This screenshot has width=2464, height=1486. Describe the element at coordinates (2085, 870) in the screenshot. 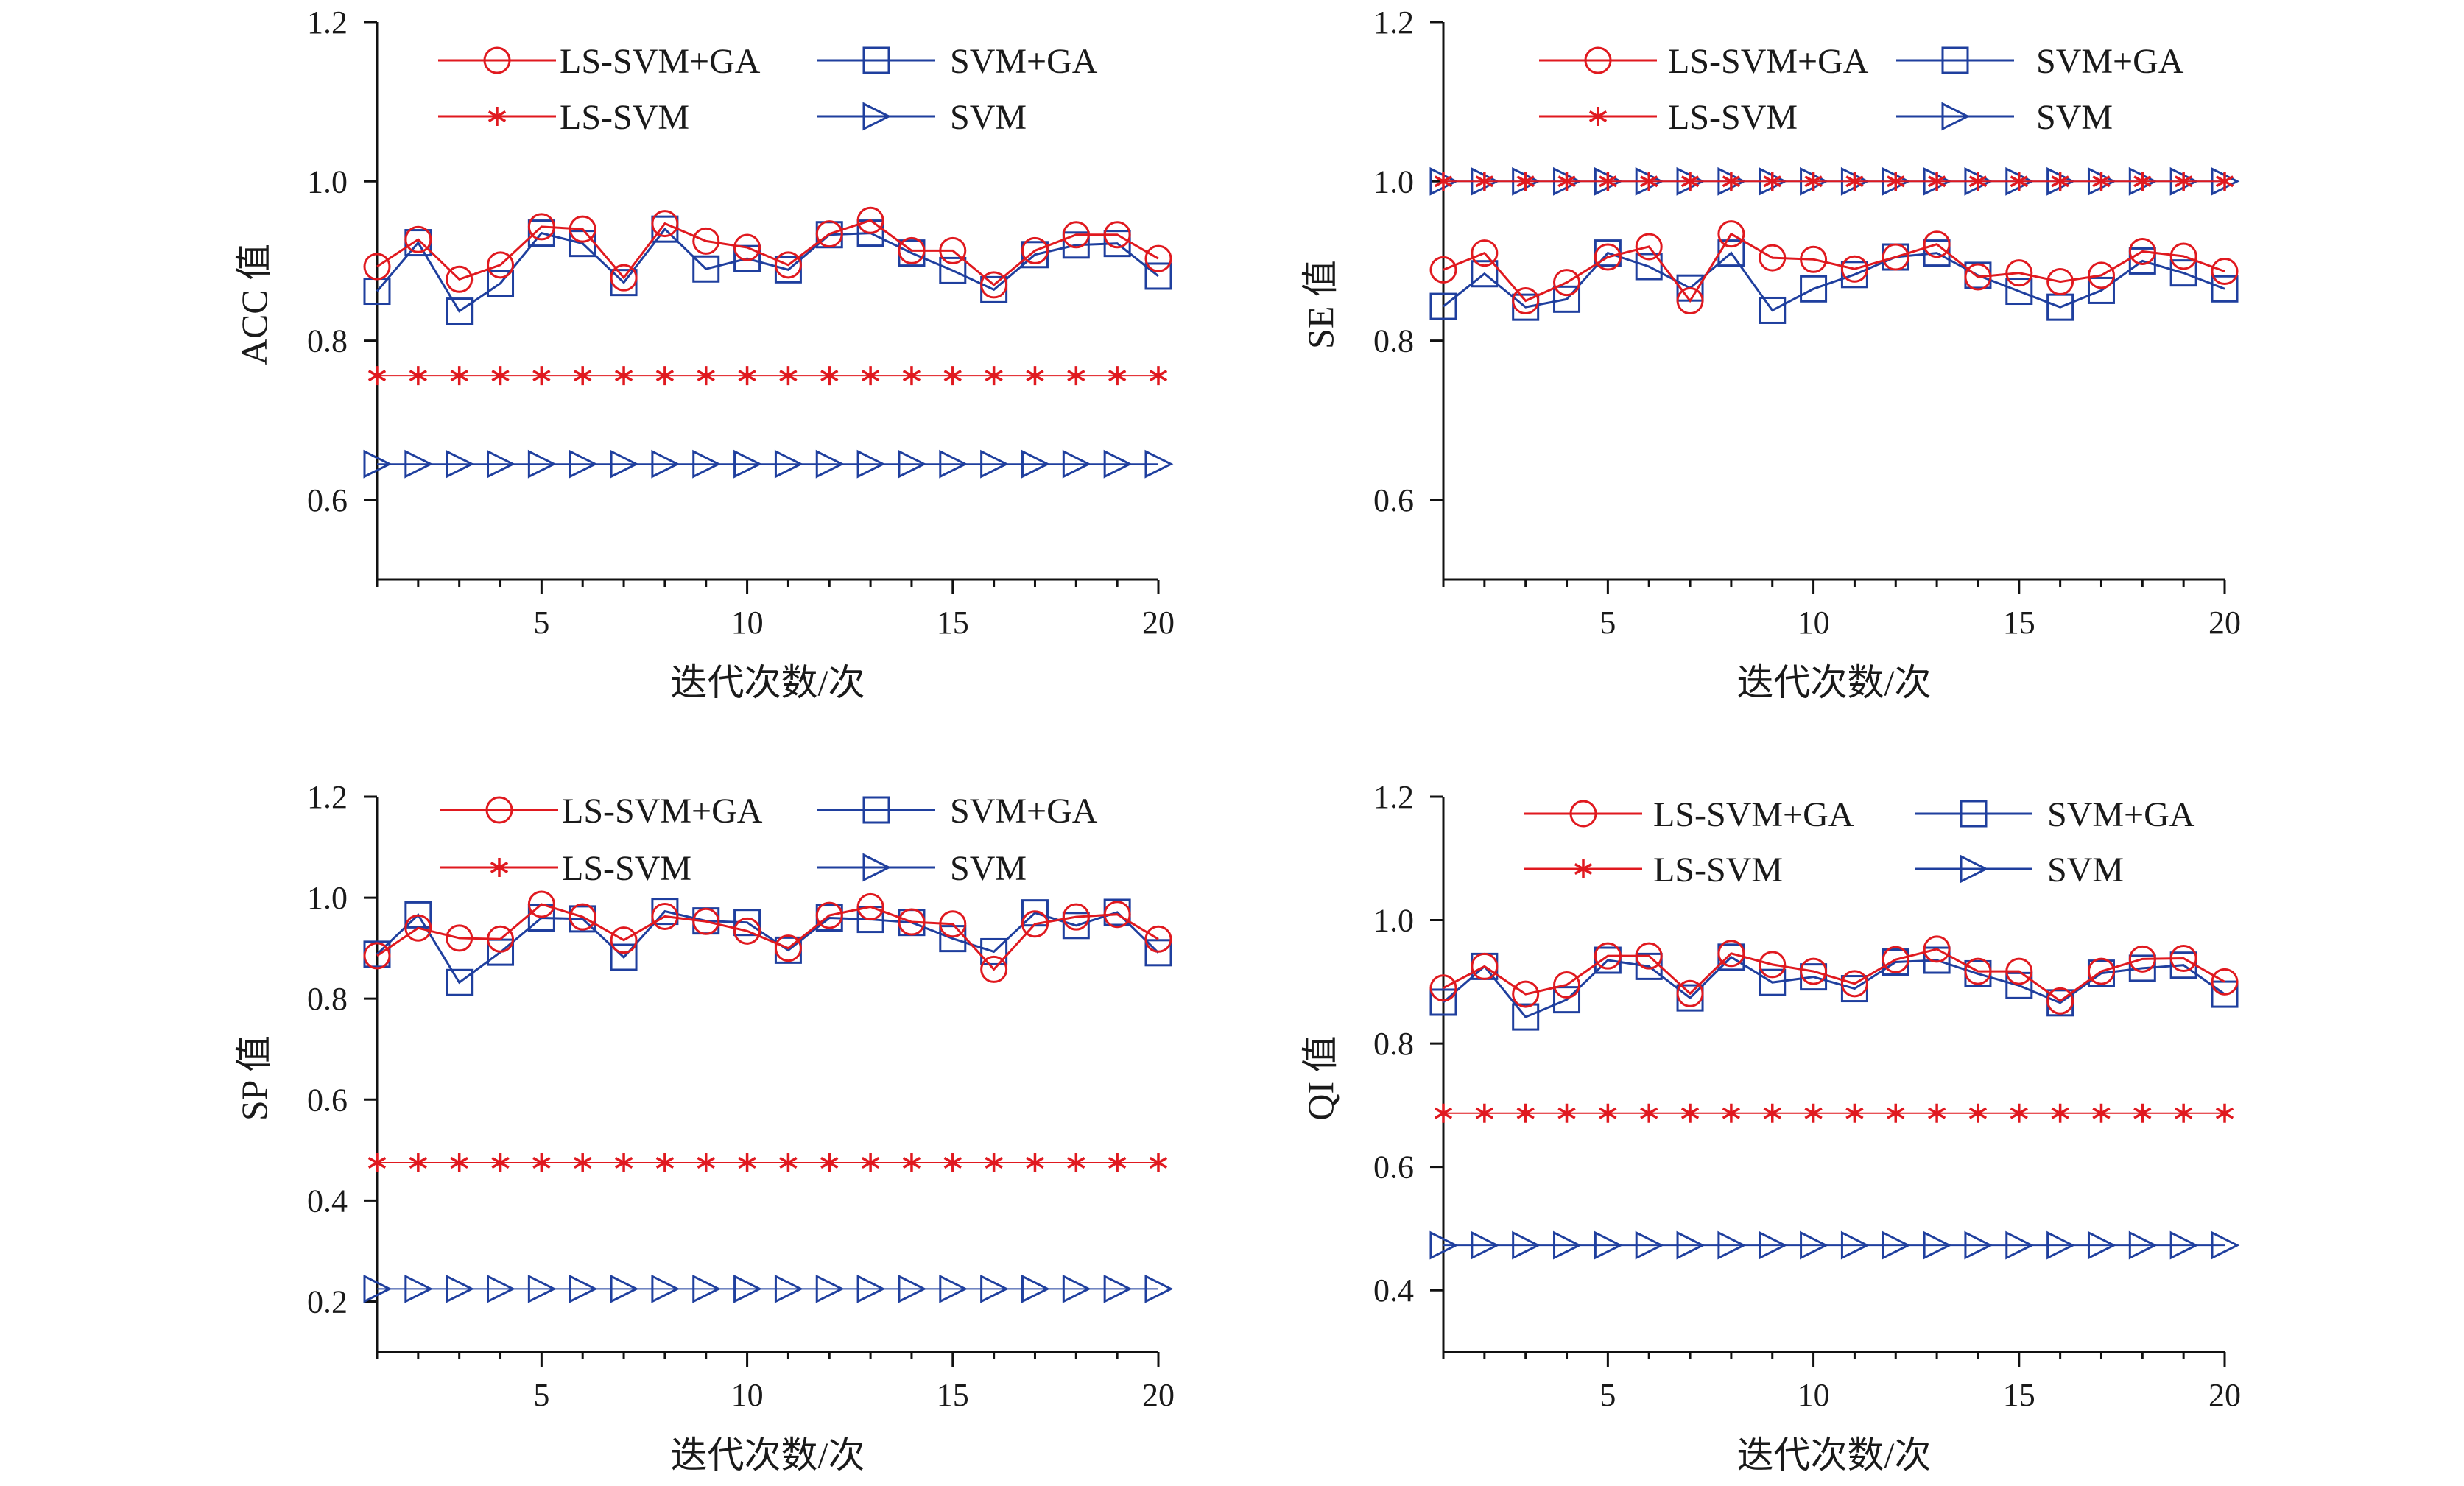

I see `legend-label: SVM` at that location.